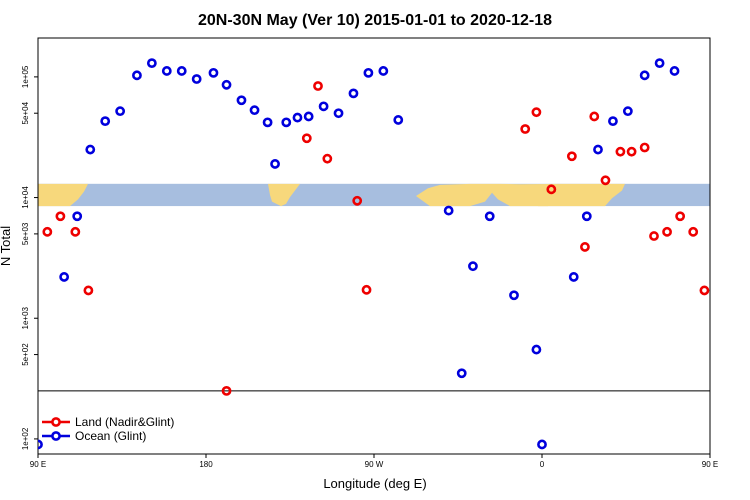 The width and height of the screenshot is (750, 500). What do you see at coordinates (29, 257) in the screenshot?
I see `y-axis: 1e+02 5e+02 1e+03 5e+03 1e+04 5e+04 1e+05` at bounding box center [29, 257].